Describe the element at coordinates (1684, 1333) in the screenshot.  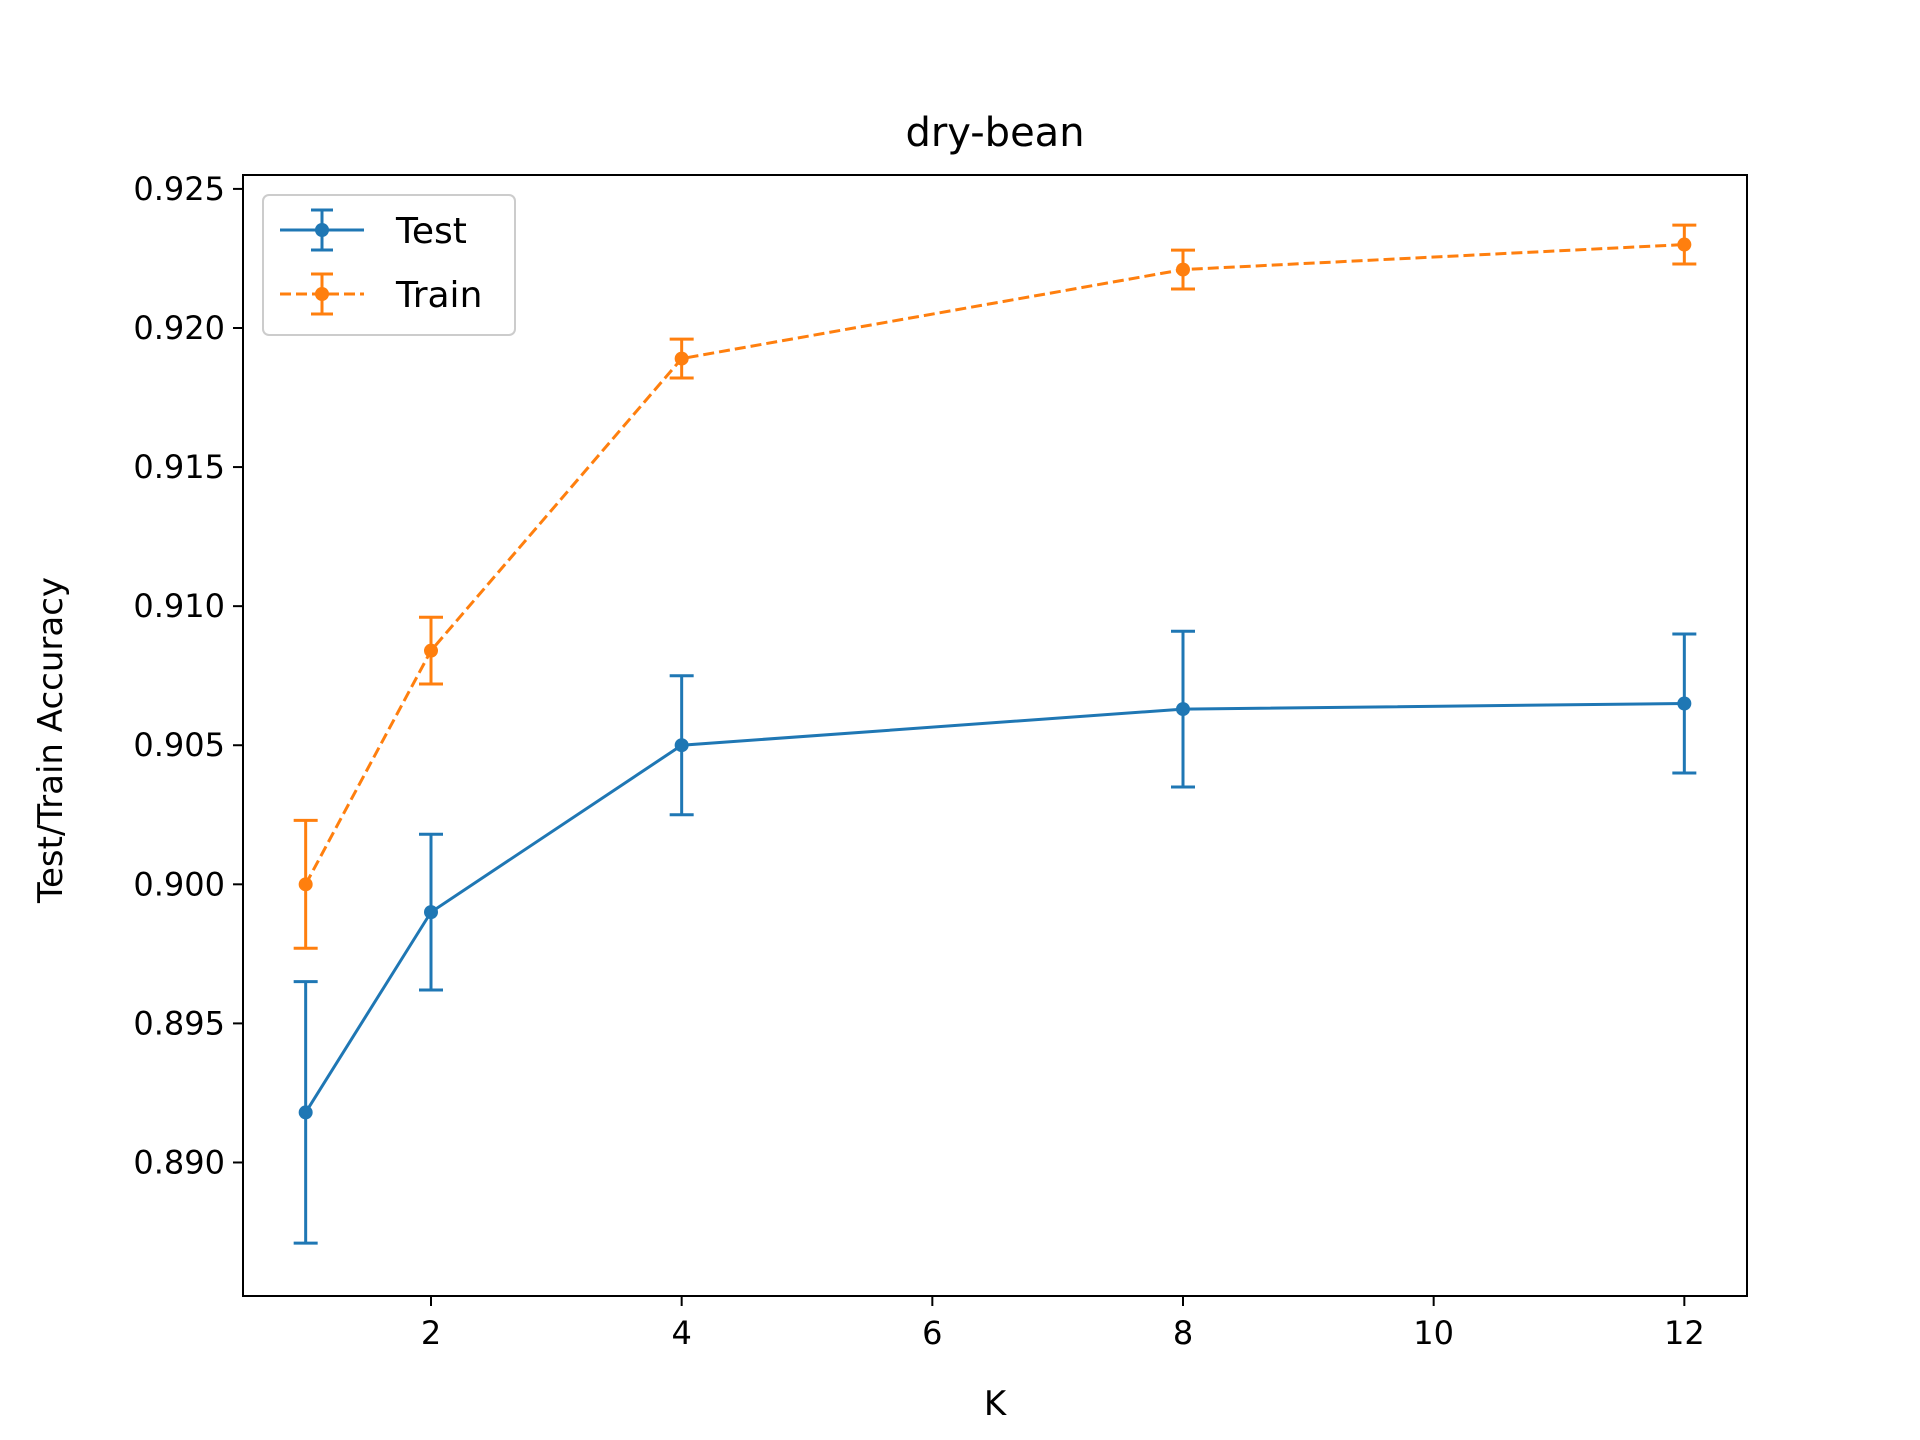
I see `x-tick-label: 12` at that location.